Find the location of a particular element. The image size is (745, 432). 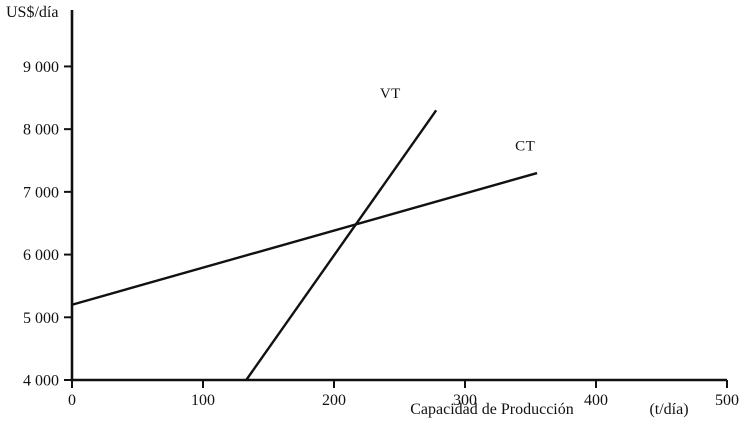

y-axis-title: US$/día is located at coordinates (32, 12).